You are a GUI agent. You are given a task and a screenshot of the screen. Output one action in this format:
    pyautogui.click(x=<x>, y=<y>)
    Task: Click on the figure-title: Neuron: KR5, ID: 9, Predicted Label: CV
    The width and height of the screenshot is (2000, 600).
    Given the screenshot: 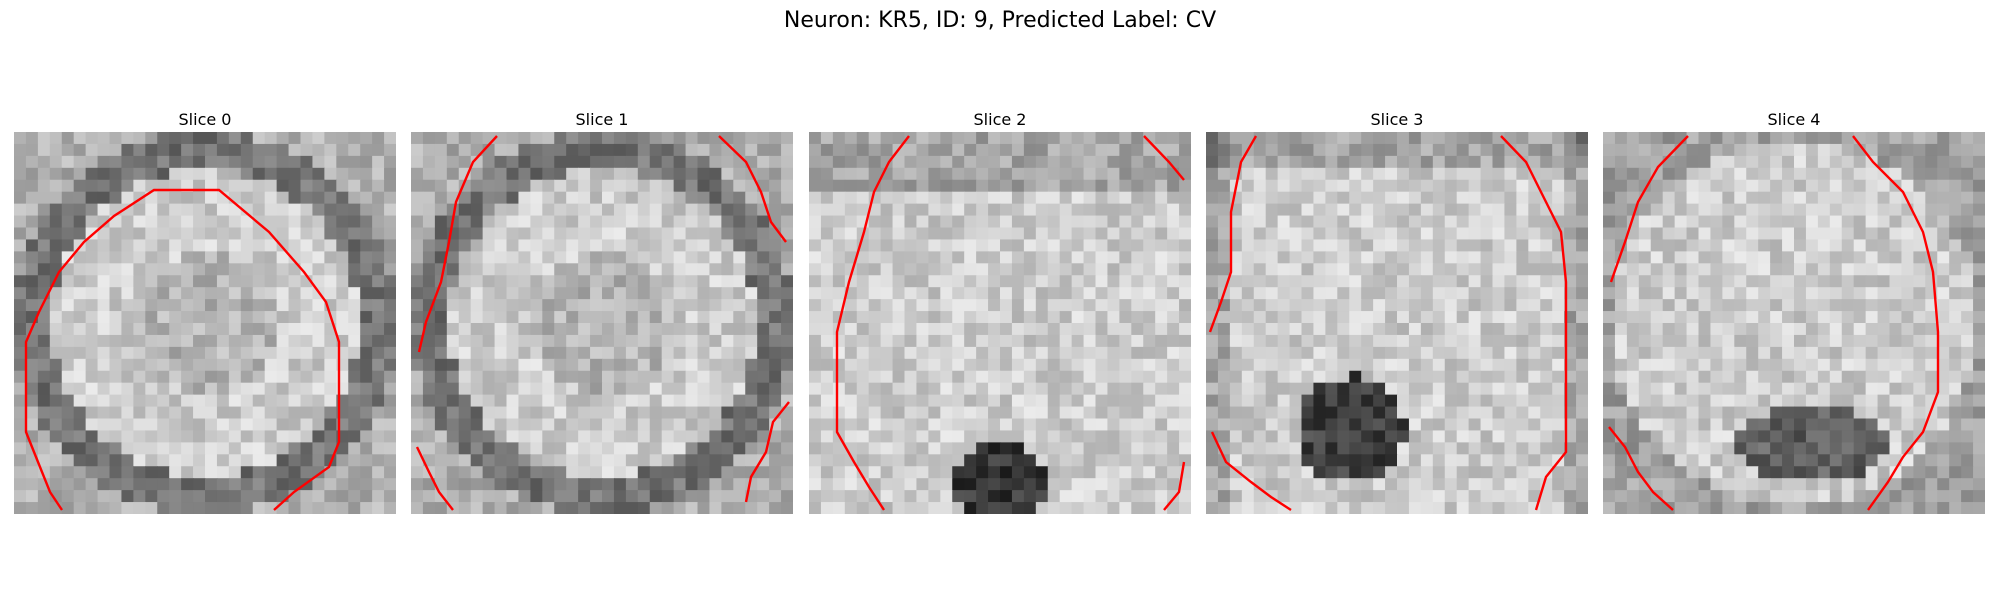 What is the action you would take?
    pyautogui.click(x=1000, y=20)
    